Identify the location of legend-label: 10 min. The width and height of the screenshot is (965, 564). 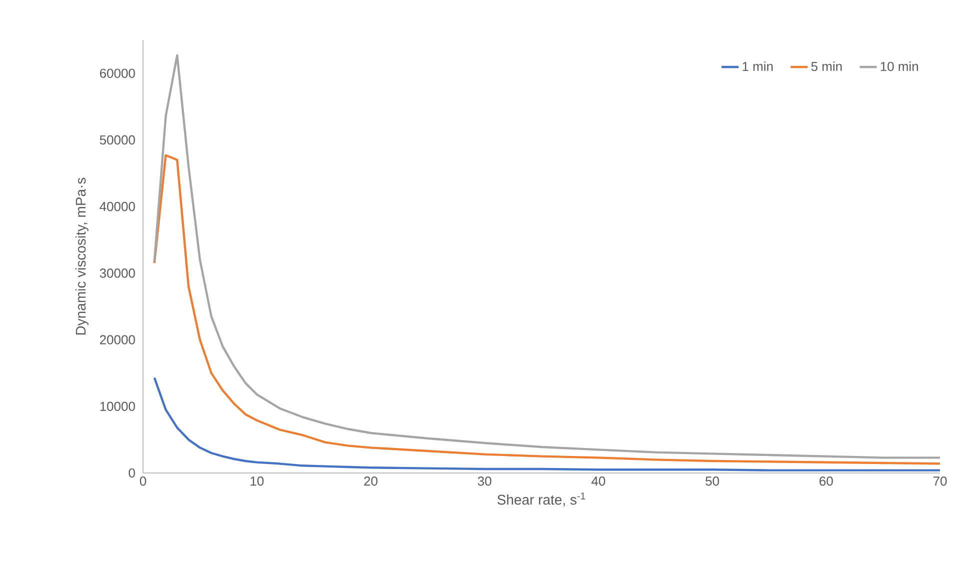
(899, 67).